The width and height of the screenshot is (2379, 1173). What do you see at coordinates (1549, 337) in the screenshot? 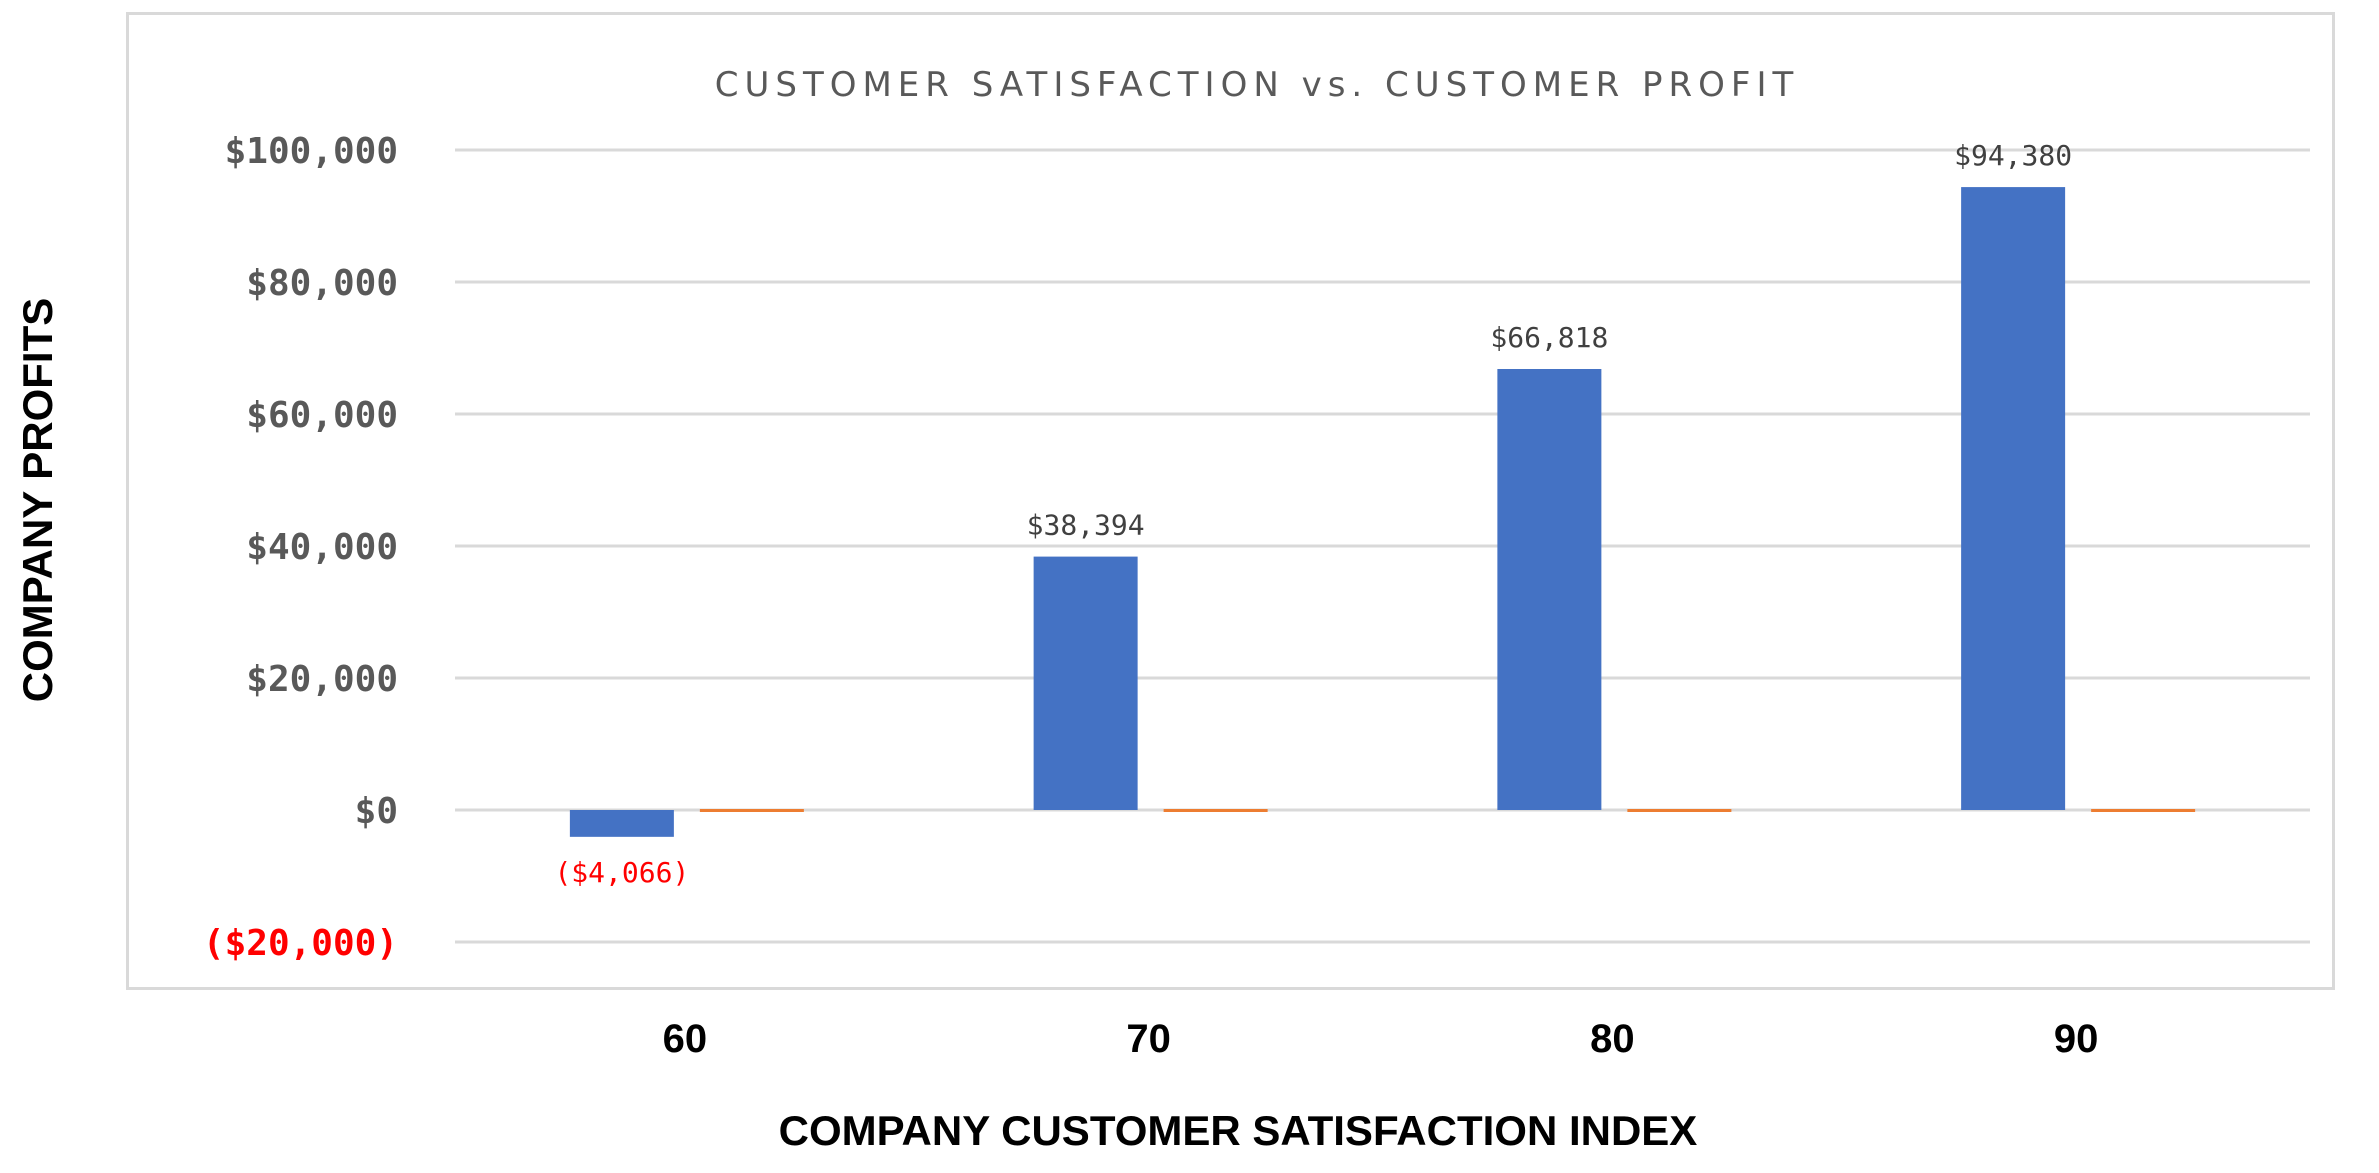
I see `data-label: $66,818` at bounding box center [1549, 337].